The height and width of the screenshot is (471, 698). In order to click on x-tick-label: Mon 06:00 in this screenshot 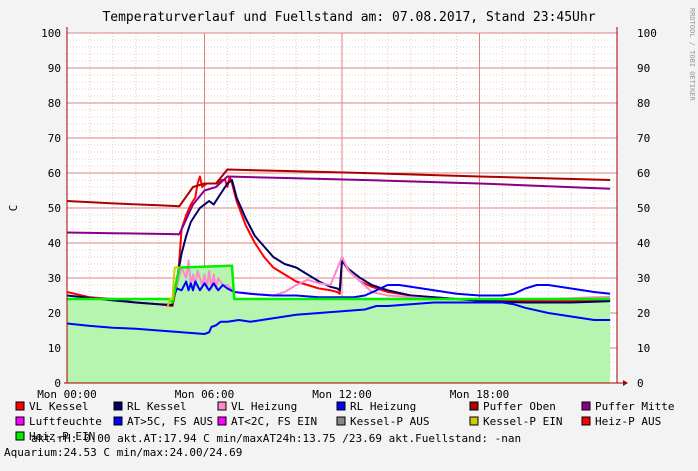, I will do `click(205, 394)`.